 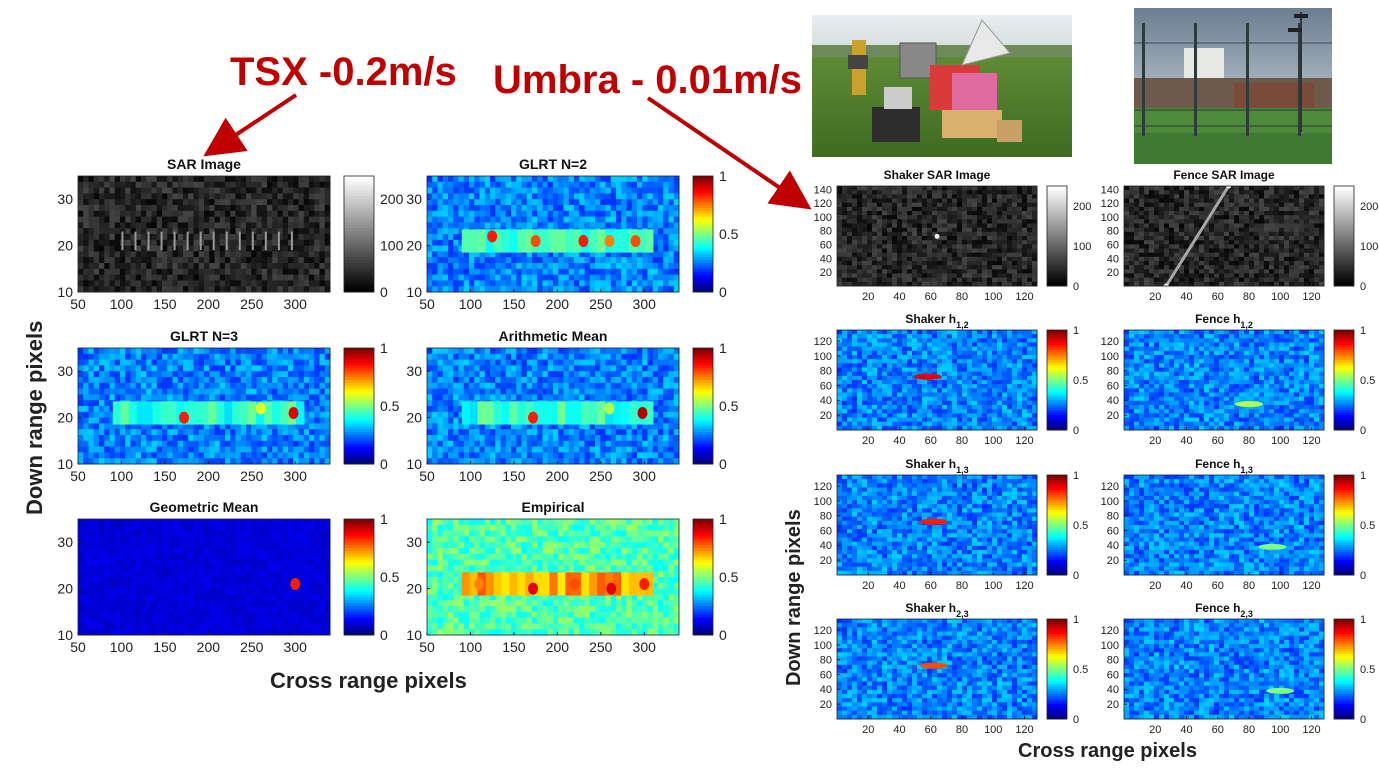 I want to click on x-tick-label: 150, so click(x=514, y=476).